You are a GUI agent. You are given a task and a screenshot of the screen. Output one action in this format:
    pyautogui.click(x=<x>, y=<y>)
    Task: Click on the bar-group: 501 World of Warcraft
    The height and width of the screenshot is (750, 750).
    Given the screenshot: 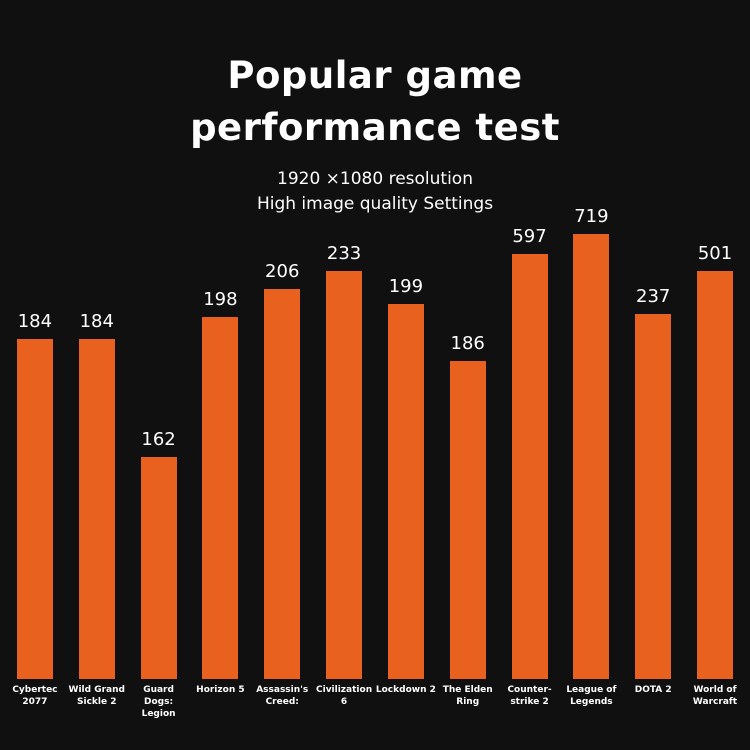 What is the action you would take?
    pyautogui.click(x=715, y=476)
    